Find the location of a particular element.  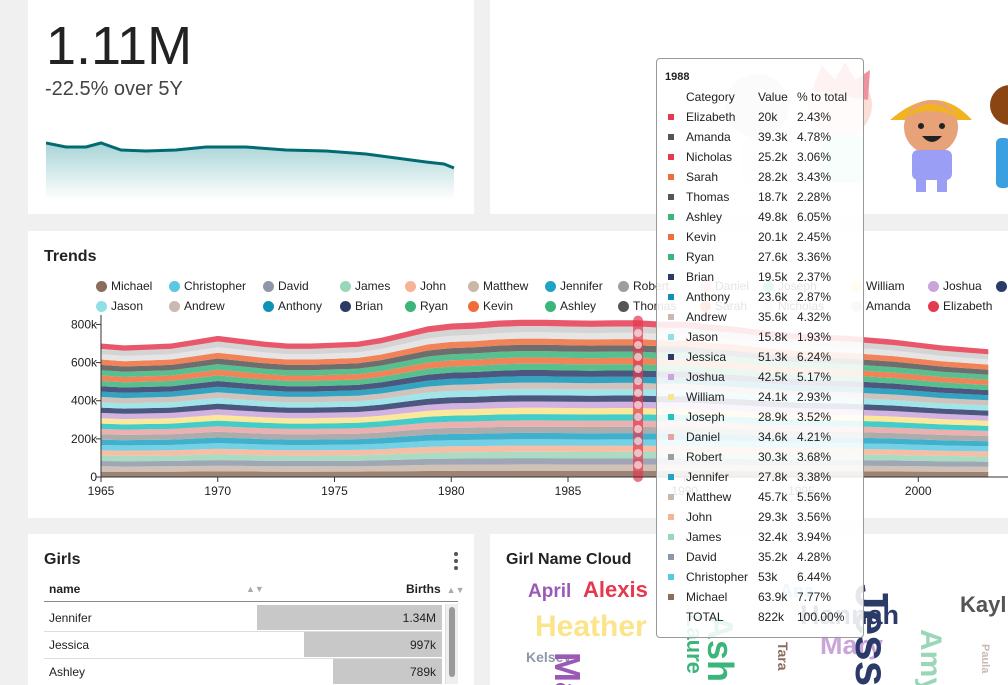

row-births: 997k is located at coordinates (422, 645).